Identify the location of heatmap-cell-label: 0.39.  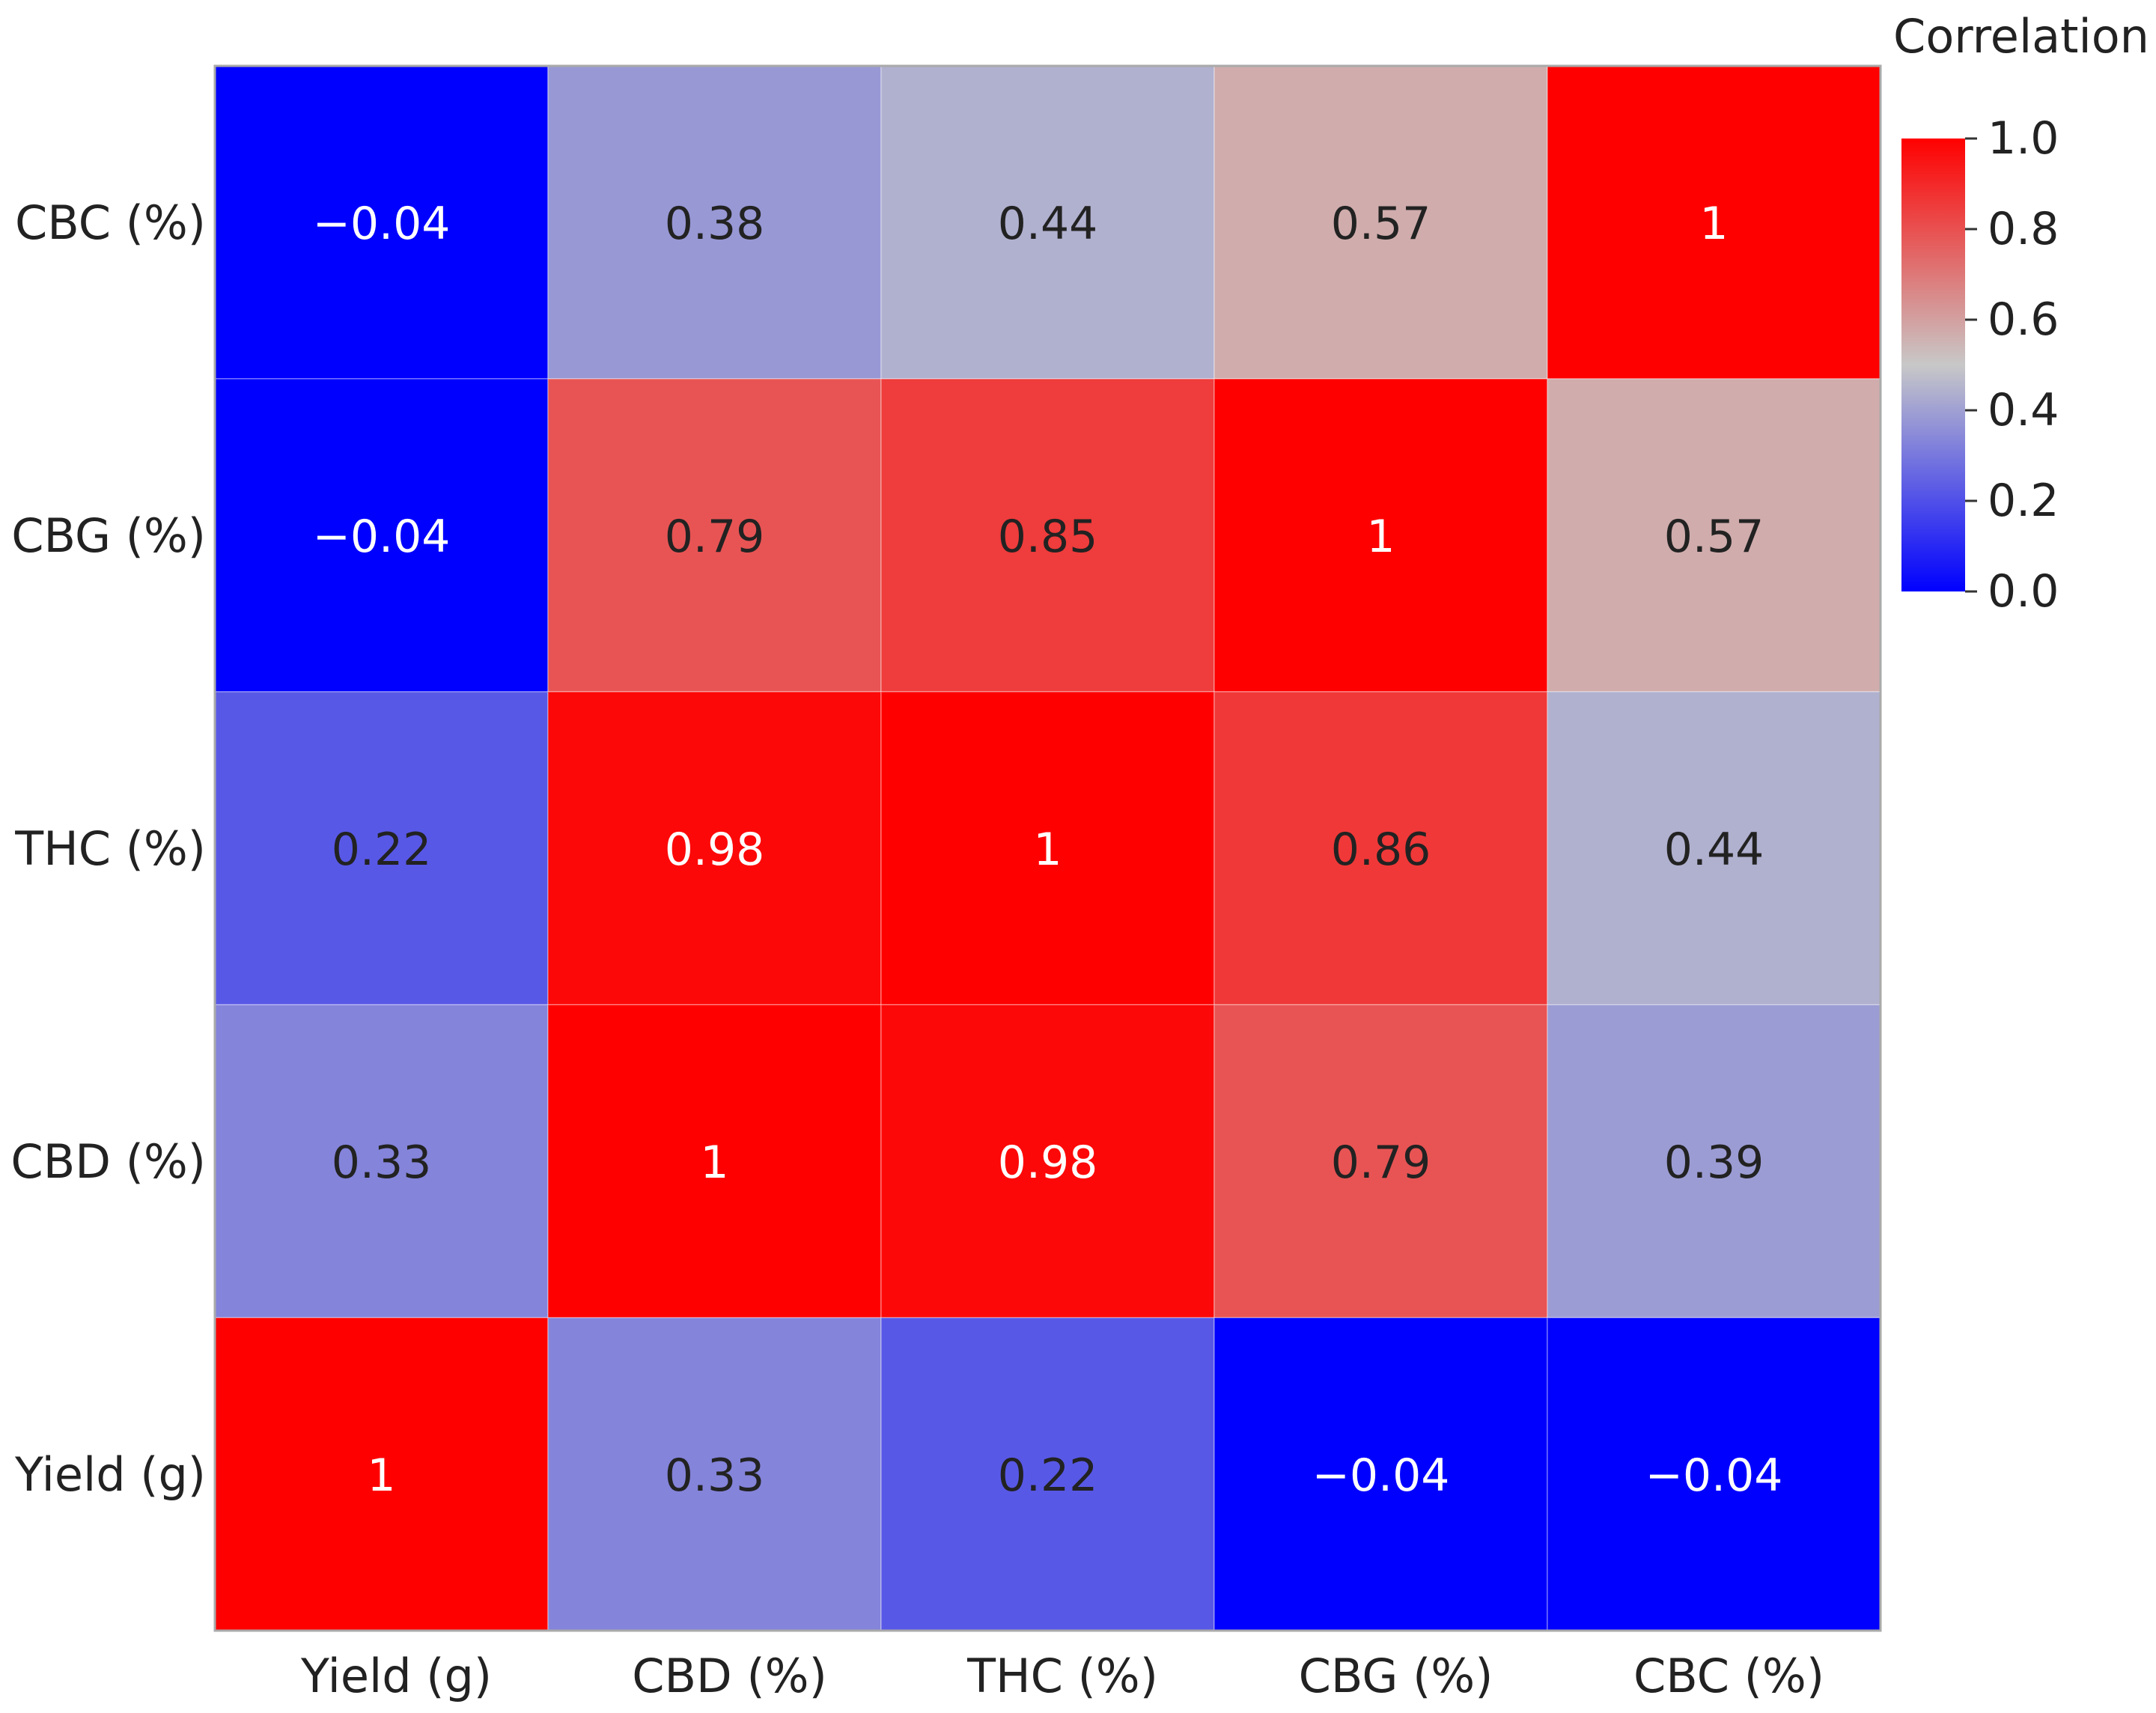
(1714, 1163).